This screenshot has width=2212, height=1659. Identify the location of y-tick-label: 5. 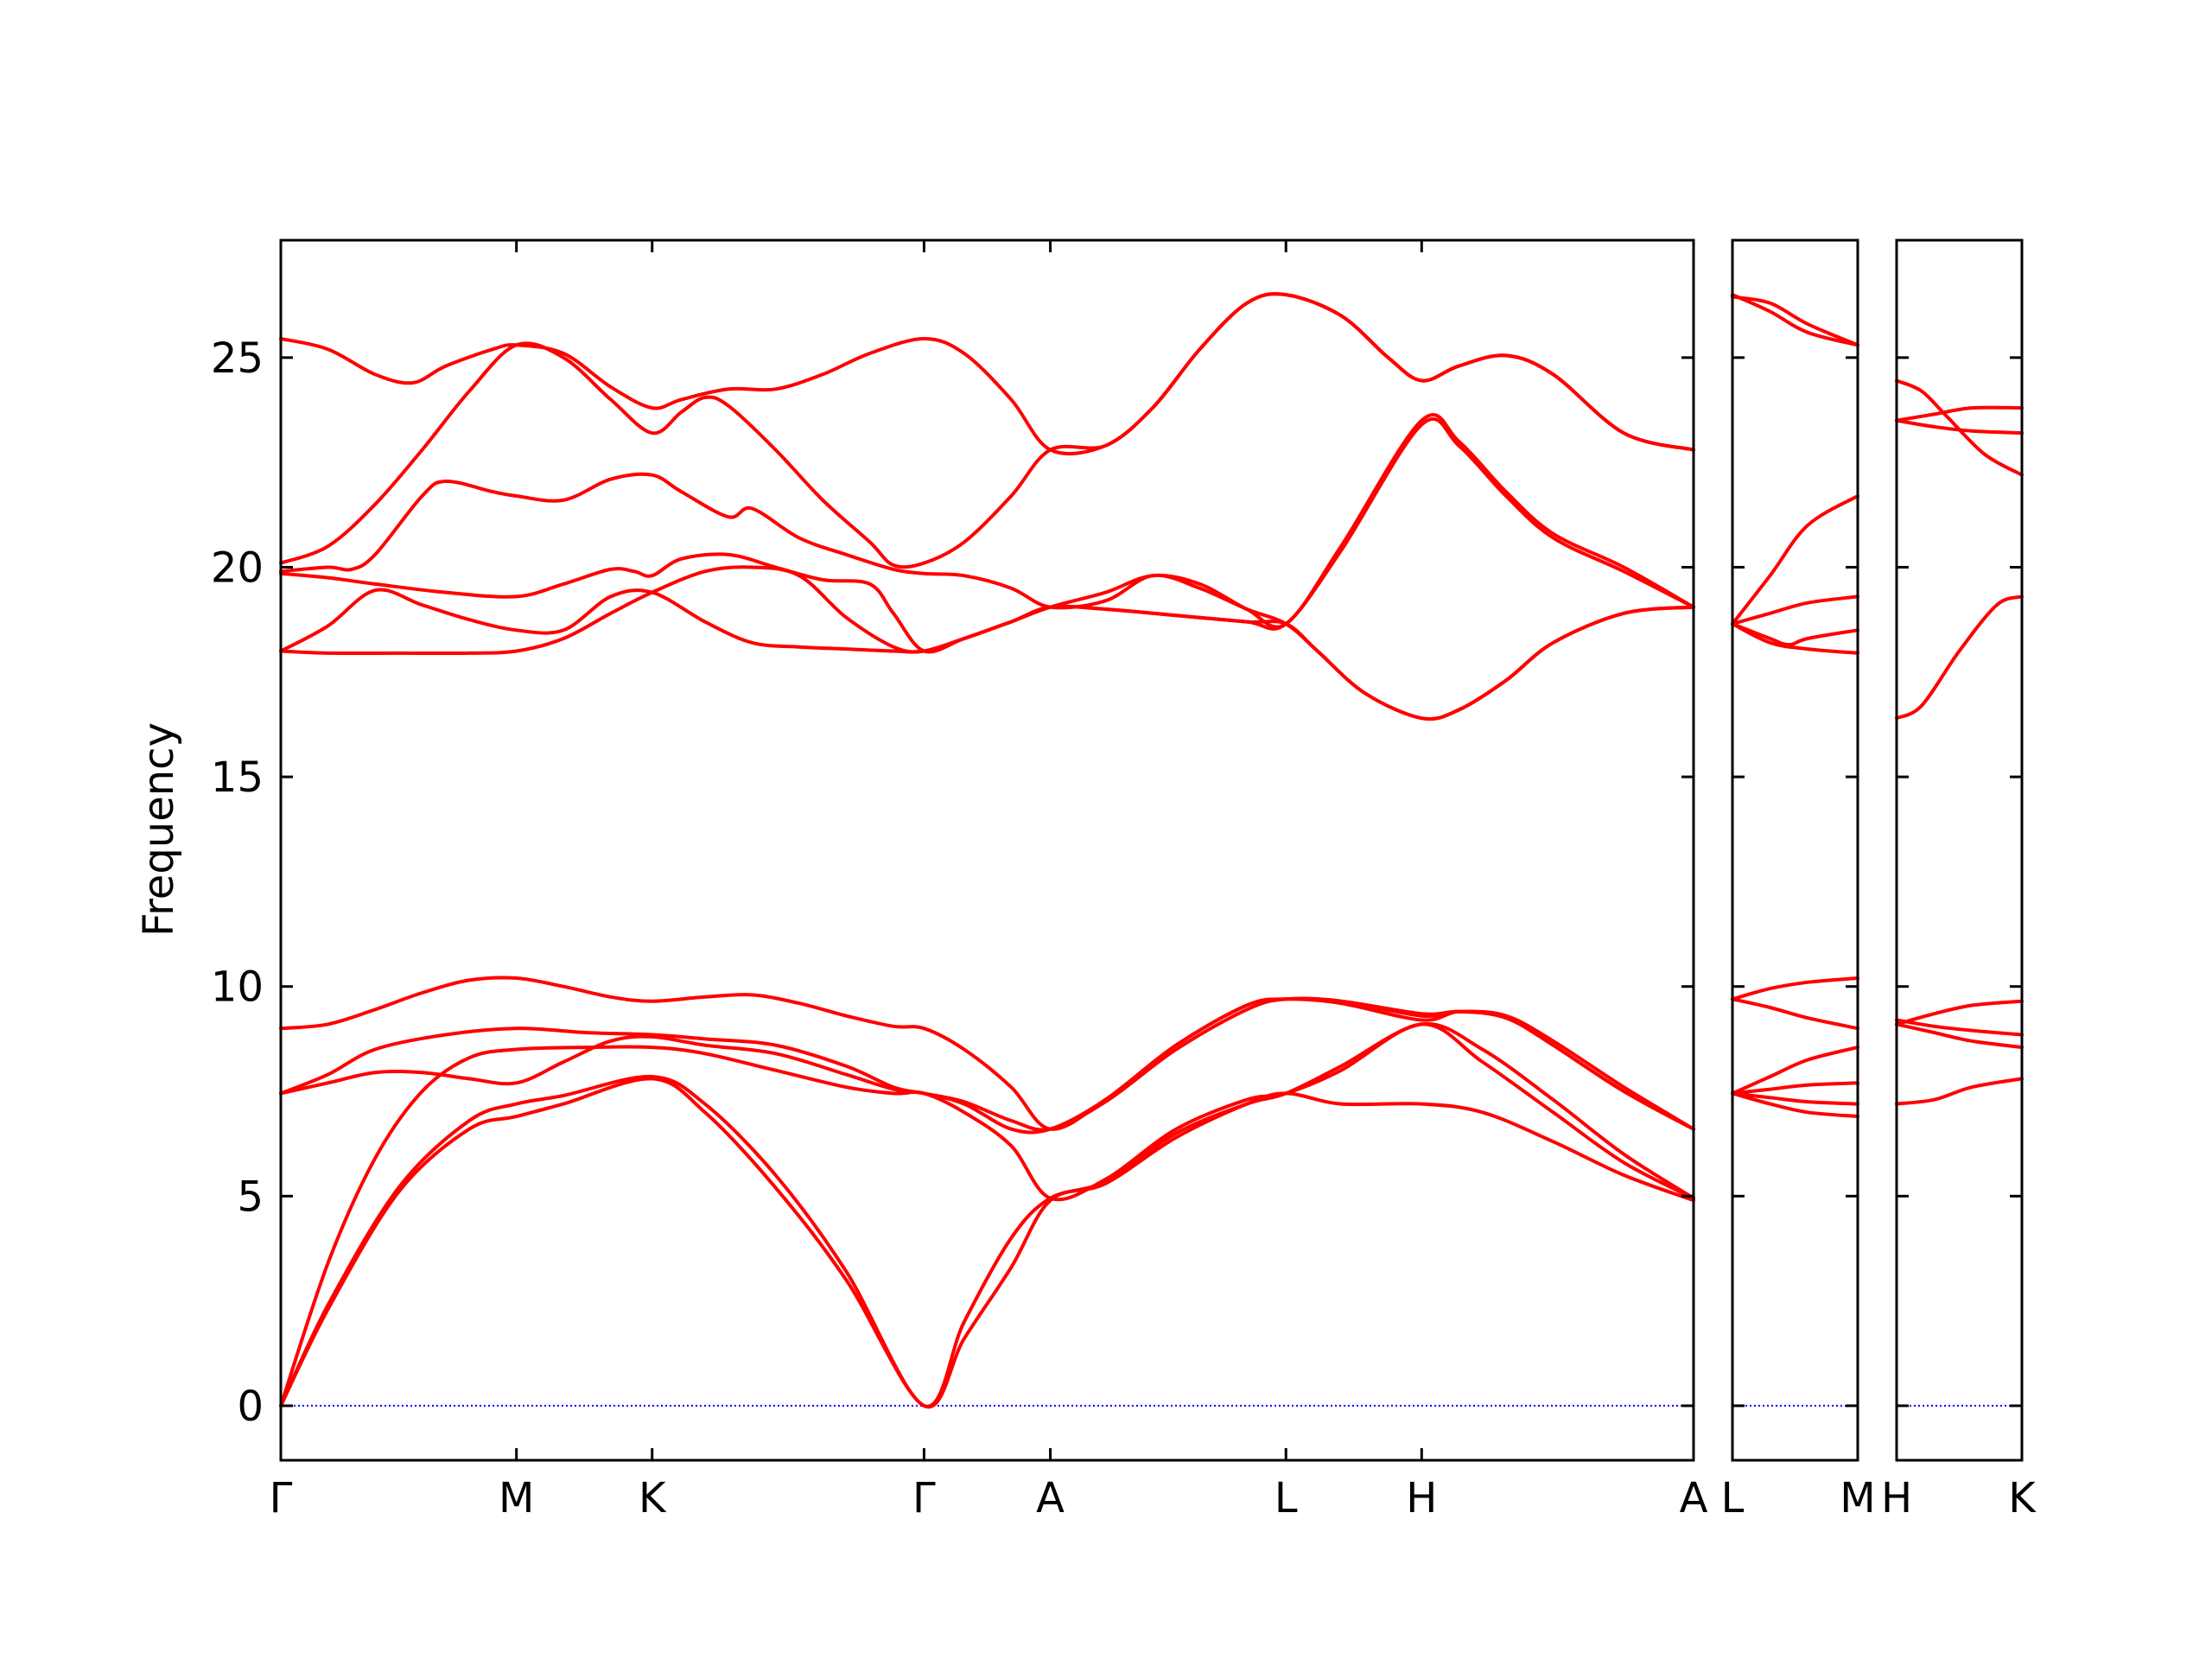
(250, 1197).